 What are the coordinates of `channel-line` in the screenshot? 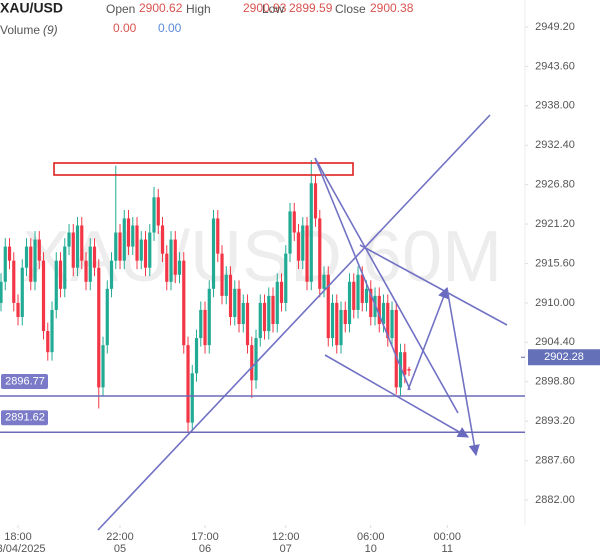 It's located at (433, 285).